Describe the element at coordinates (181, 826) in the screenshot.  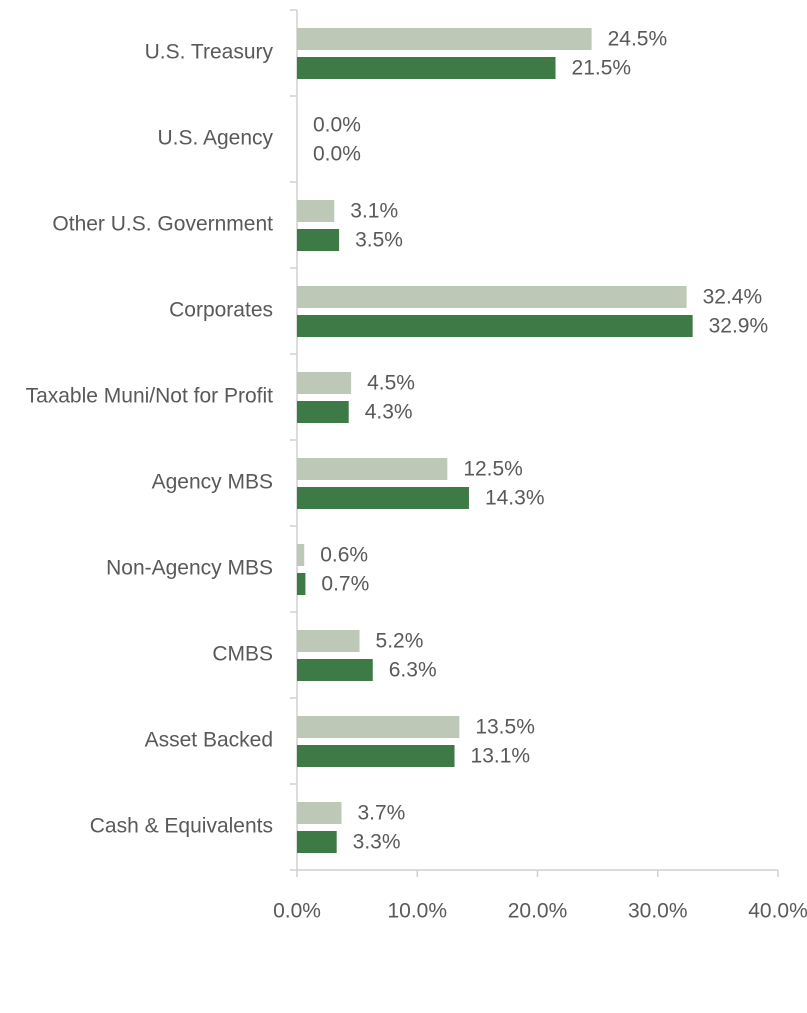
I see `y-tick-label: Cash & Equivalents` at that location.